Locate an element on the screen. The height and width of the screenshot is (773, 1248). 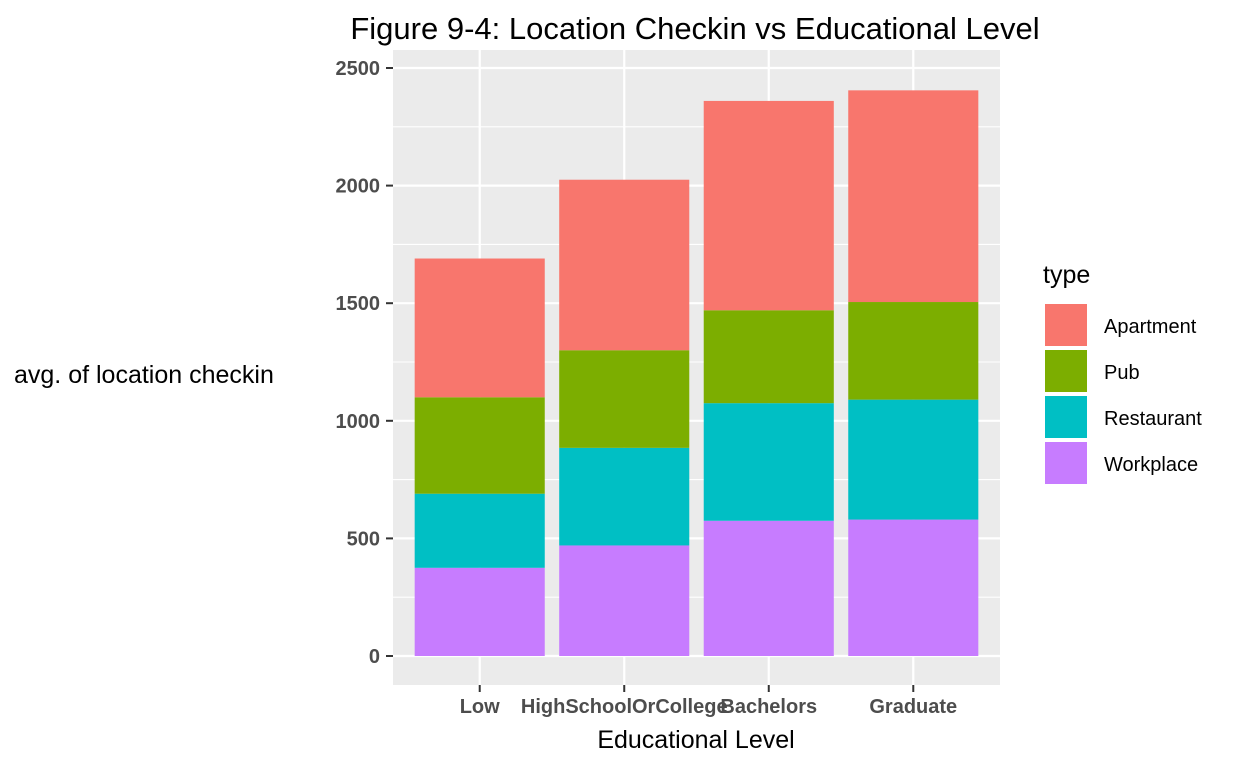
y-tick-label: 0 is located at coordinates (374, 657).